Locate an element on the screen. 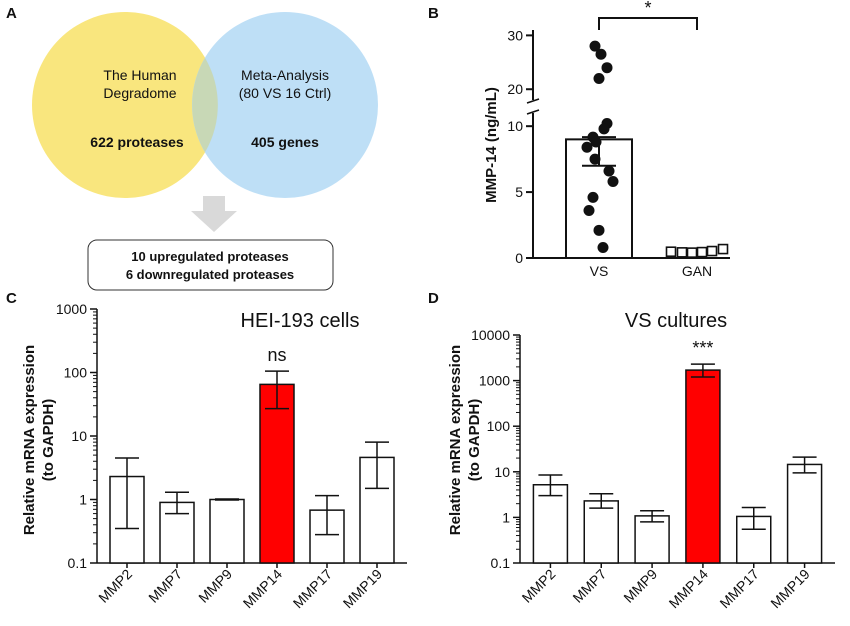  y-tick-label: 0 is located at coordinates (519, 258).